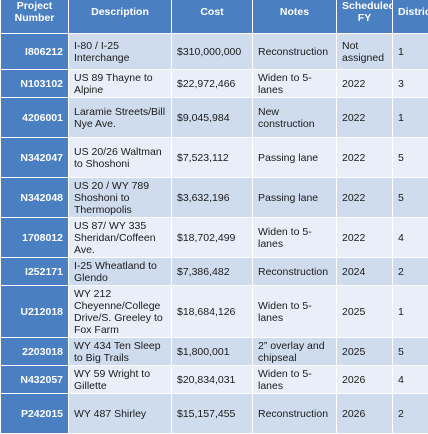 The height and width of the screenshot is (434, 428). Describe the element at coordinates (212, 238) in the screenshot. I see `cell-cost: $18,702,499` at that location.